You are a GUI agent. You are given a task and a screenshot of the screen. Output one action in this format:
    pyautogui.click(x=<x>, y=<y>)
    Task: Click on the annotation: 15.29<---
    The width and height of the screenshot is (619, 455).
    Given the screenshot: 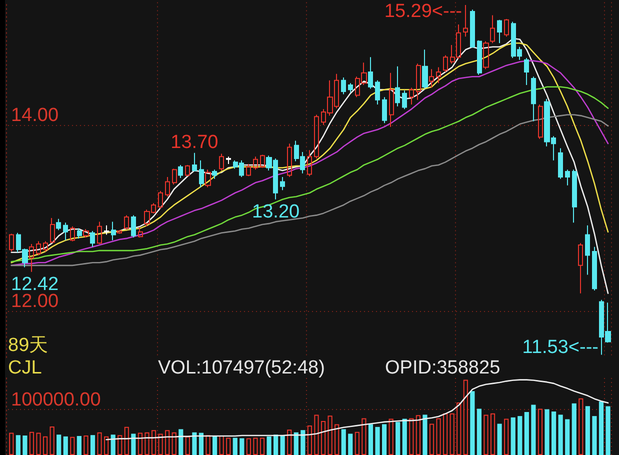 What is the action you would take?
    pyautogui.click(x=423, y=11)
    